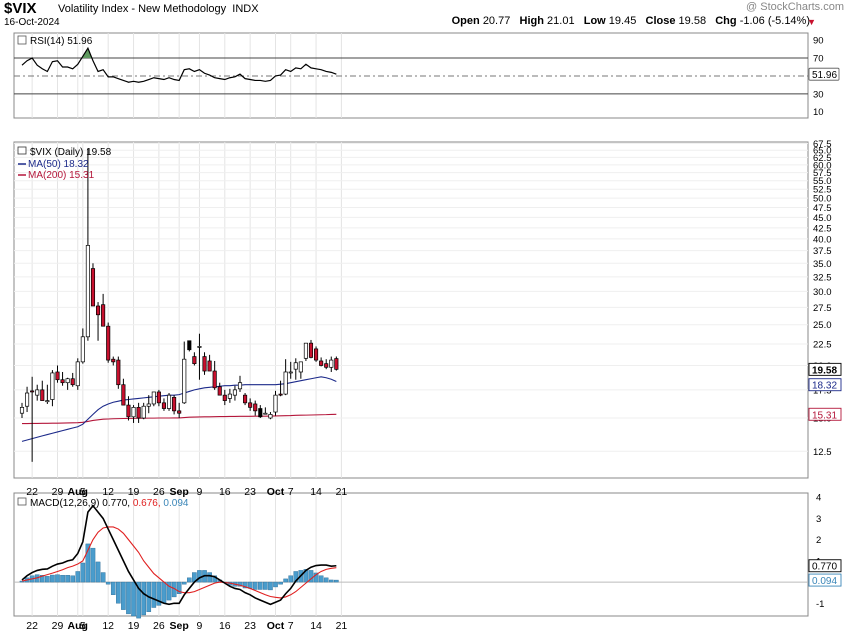 The image size is (850, 633). What do you see at coordinates (179, 492) in the screenshot?
I see `x-axis-label: Sep` at bounding box center [179, 492].